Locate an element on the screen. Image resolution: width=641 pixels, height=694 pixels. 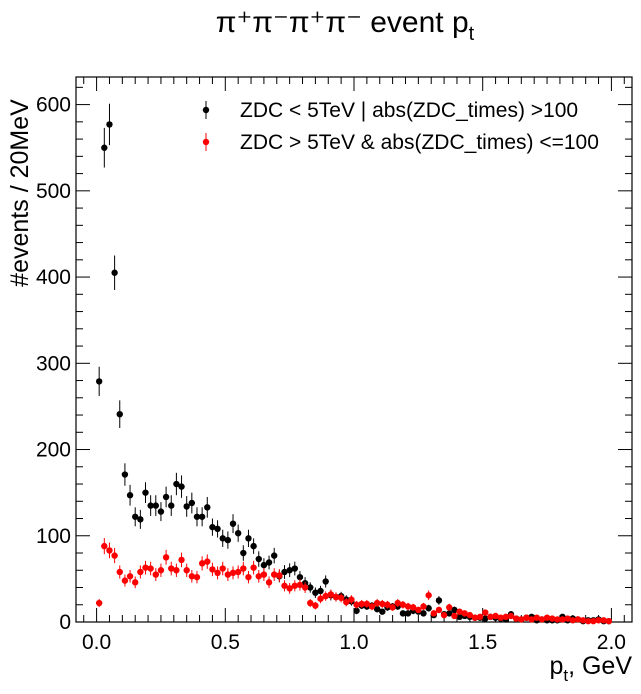
legend-entry-2: ZDC > 5TeV & abs(ZDC_times) <=100 is located at coordinates (400, 142).